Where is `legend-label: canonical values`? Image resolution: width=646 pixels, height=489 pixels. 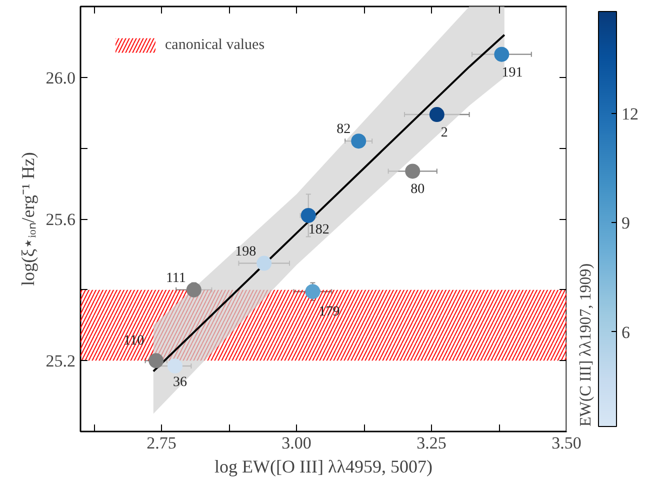
legend-label: canonical values is located at coordinates (215, 45).